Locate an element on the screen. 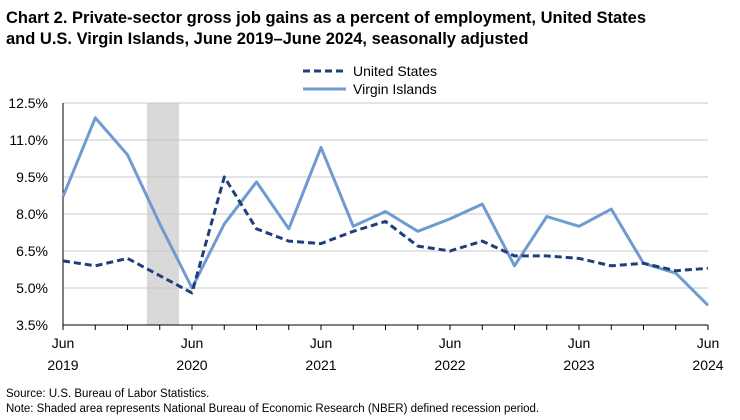 This screenshot has height=420, width=740. x-tick-label-year: 2024 is located at coordinates (707, 365).